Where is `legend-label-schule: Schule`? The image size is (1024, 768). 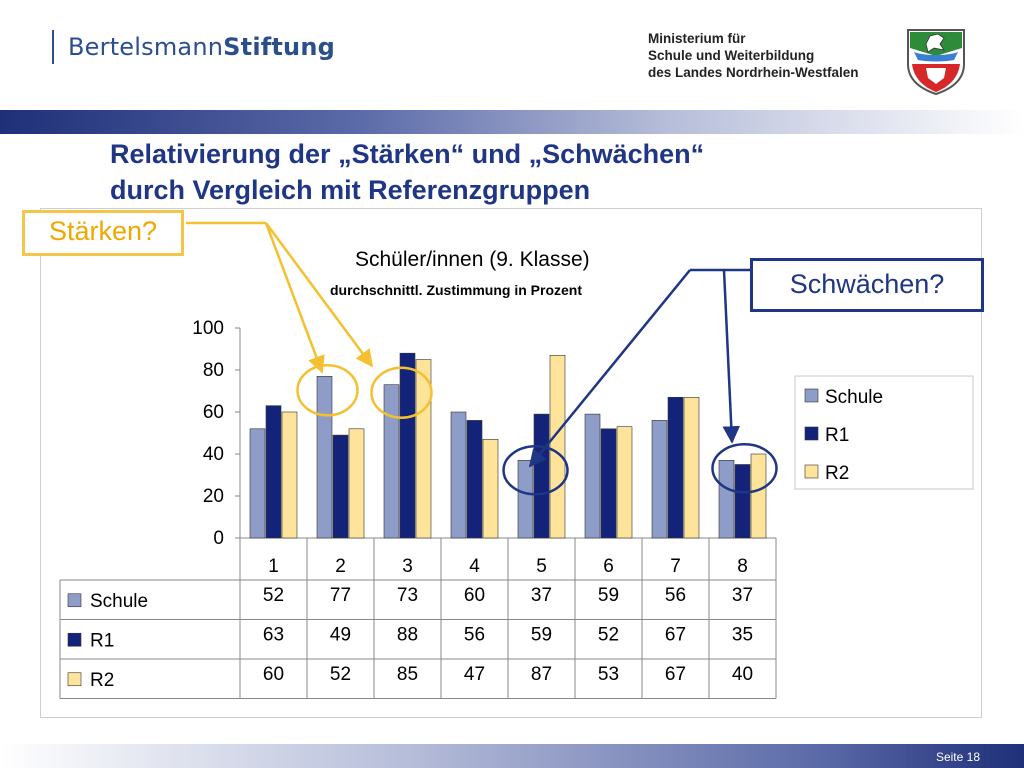 legend-label-schule: Schule is located at coordinates (854, 397).